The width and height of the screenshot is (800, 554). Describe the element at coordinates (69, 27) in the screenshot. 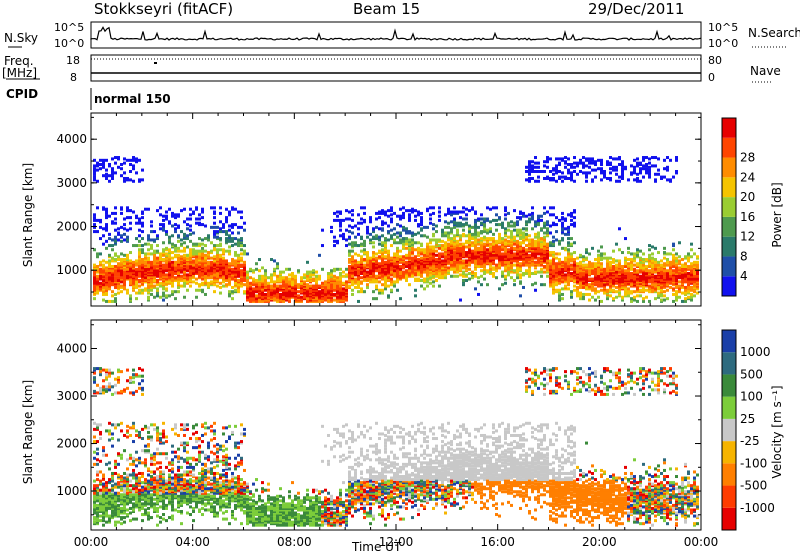

I see `nsky-tick-top: 10^5` at that location.